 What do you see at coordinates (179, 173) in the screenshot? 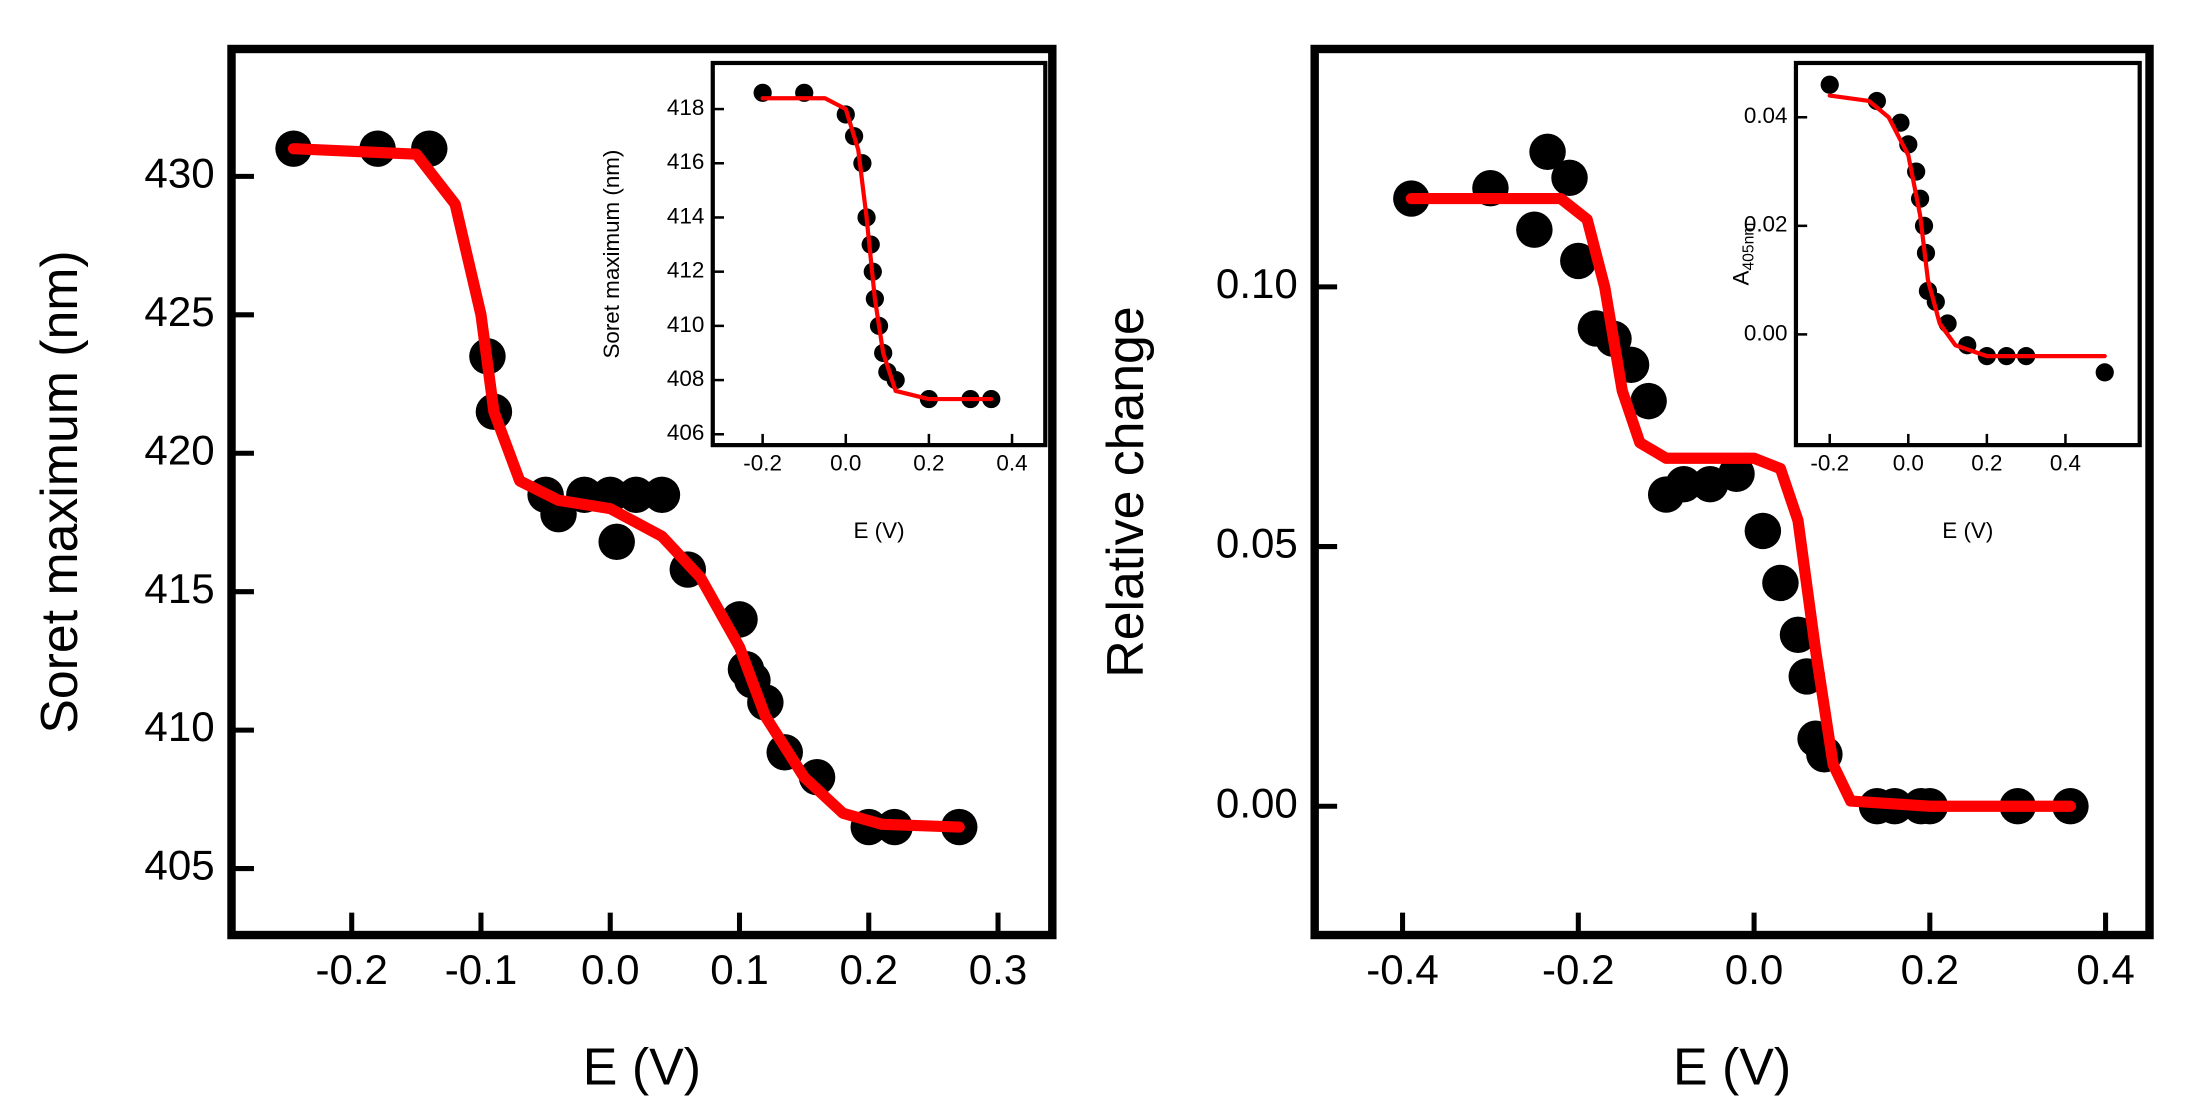
I see `y-tick-label: 430` at bounding box center [179, 173].